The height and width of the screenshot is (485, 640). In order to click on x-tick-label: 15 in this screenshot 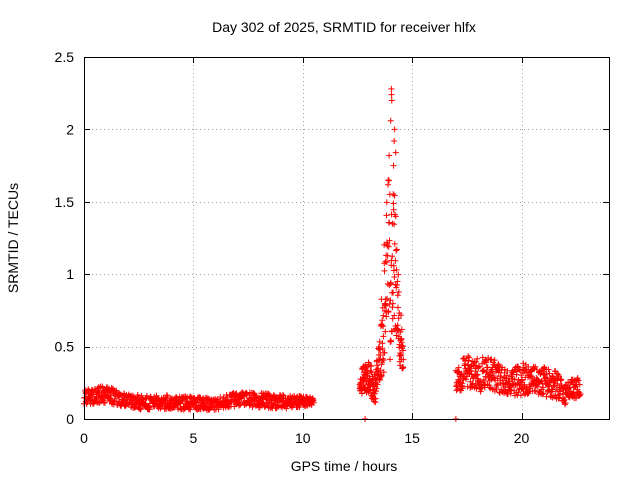, I will do `click(412, 438)`.